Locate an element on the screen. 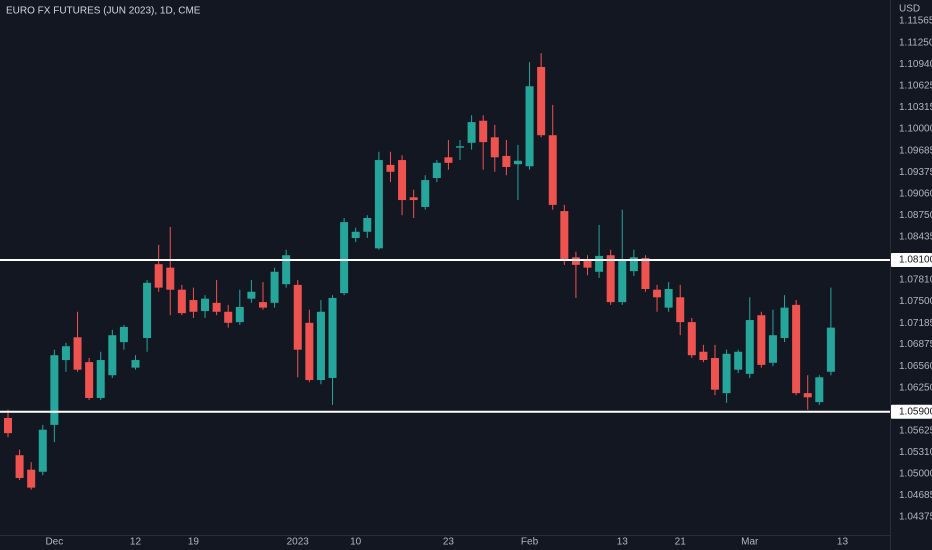  x-tick-label: 2023 is located at coordinates (298, 542).